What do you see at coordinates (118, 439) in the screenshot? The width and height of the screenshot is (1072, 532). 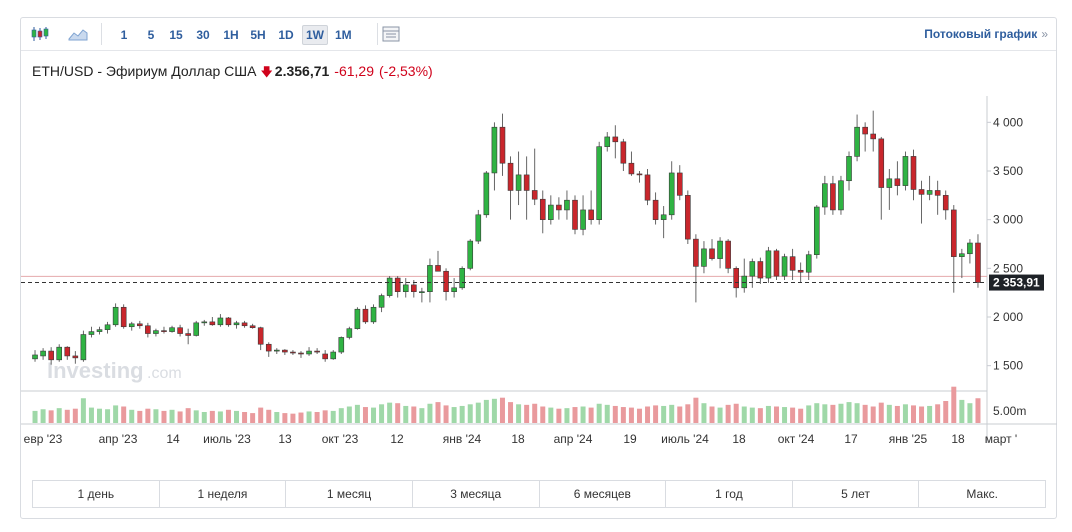 I see `x-axis-label: апр '23` at bounding box center [118, 439].